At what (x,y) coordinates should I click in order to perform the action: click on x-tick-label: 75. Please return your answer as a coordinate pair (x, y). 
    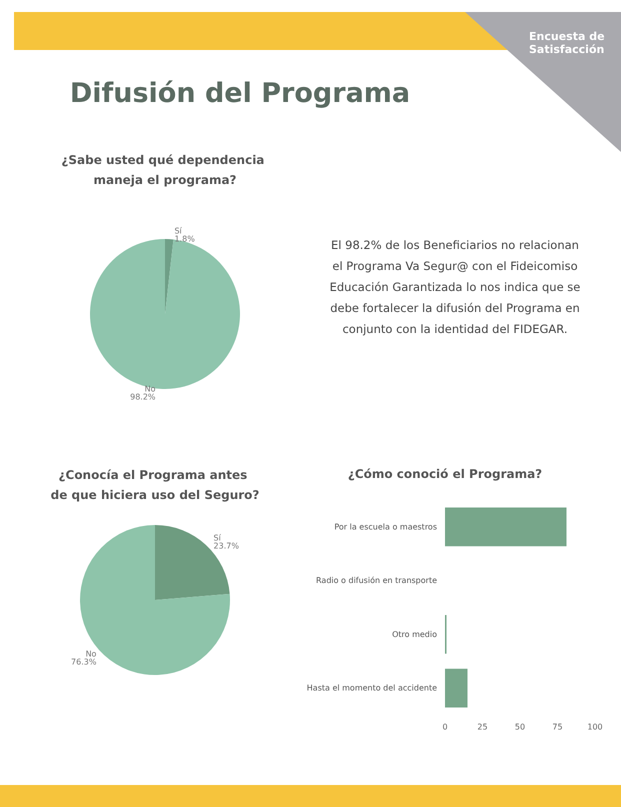
    Looking at the image, I should click on (557, 727).